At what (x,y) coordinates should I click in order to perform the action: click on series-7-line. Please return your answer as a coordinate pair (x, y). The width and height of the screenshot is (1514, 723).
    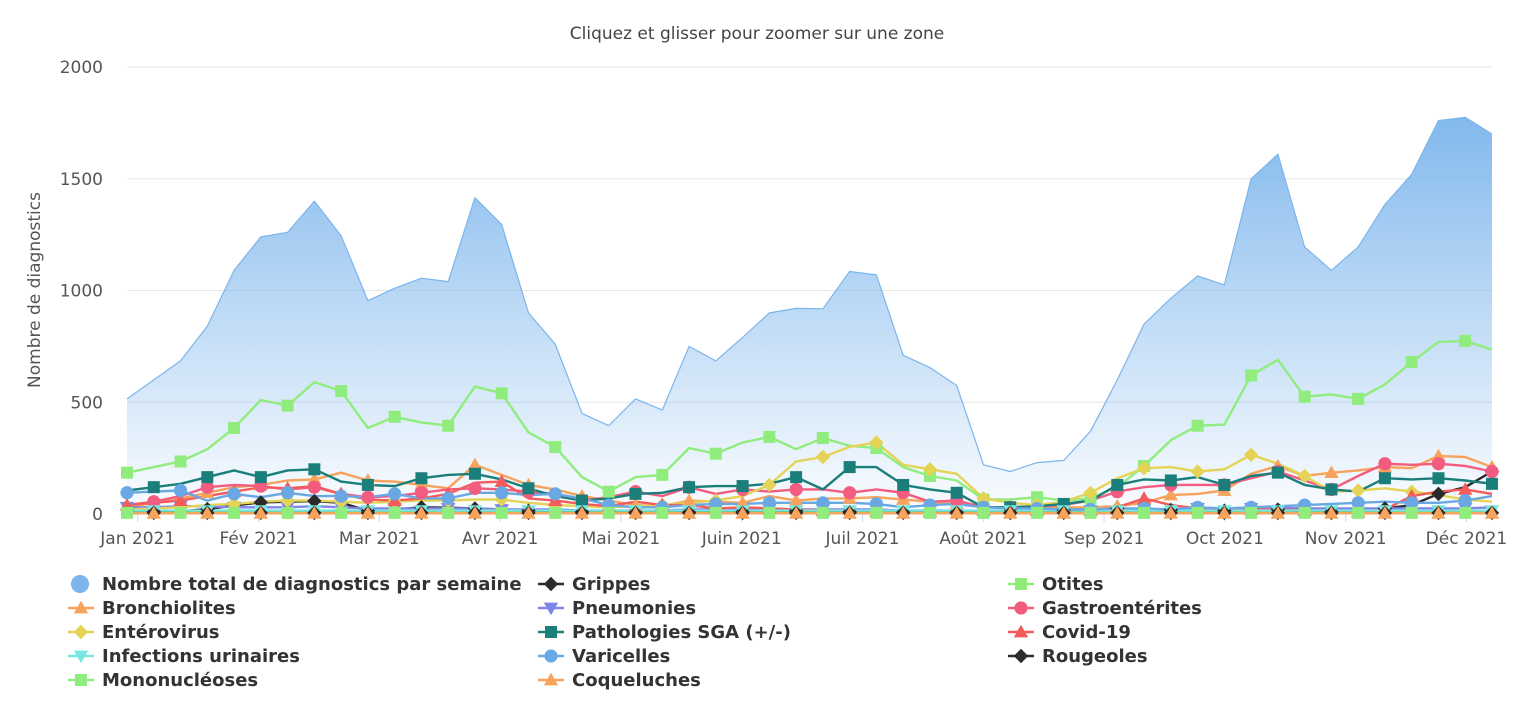
    Looking at the image, I should click on (809, 487).